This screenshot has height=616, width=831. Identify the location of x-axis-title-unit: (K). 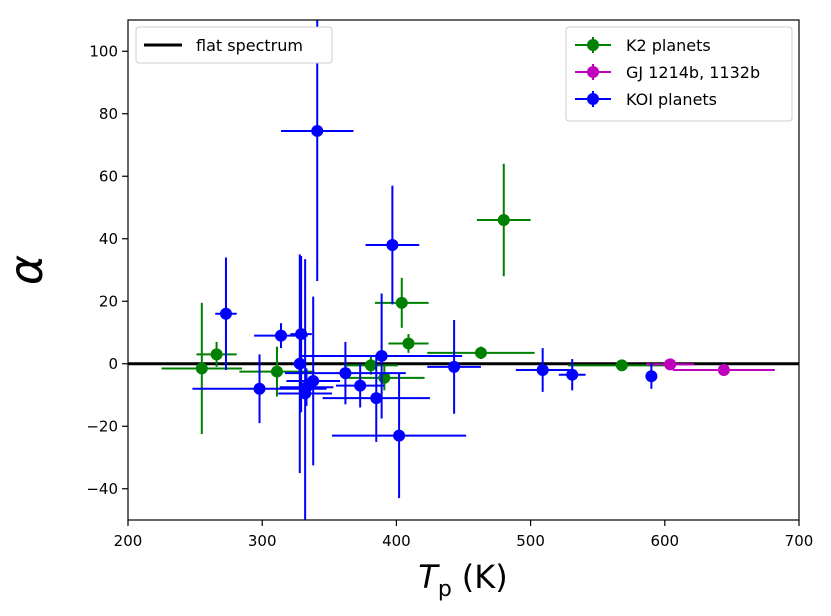
(485, 577).